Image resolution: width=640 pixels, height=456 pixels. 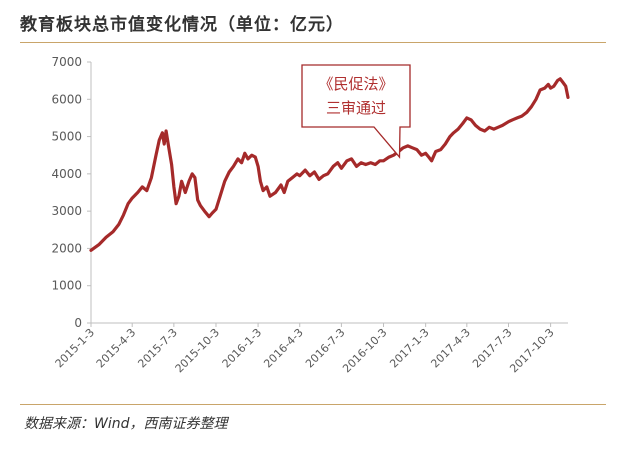 What do you see at coordinates (355, 84) in the screenshot?
I see `callout-text-line: 《民促法》` at bounding box center [355, 84].